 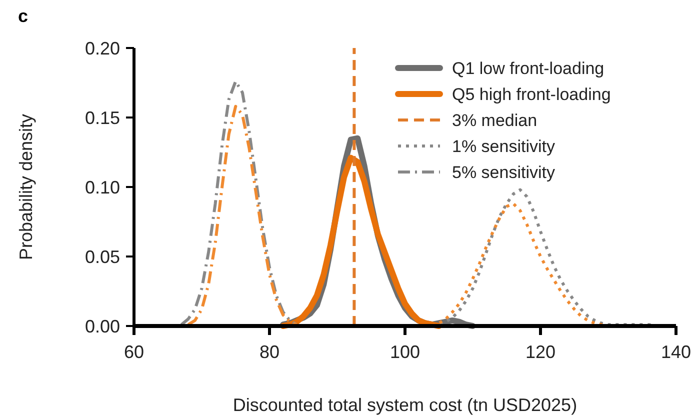 I want to click on legend-label: 1% sensitivity, so click(x=504, y=146).